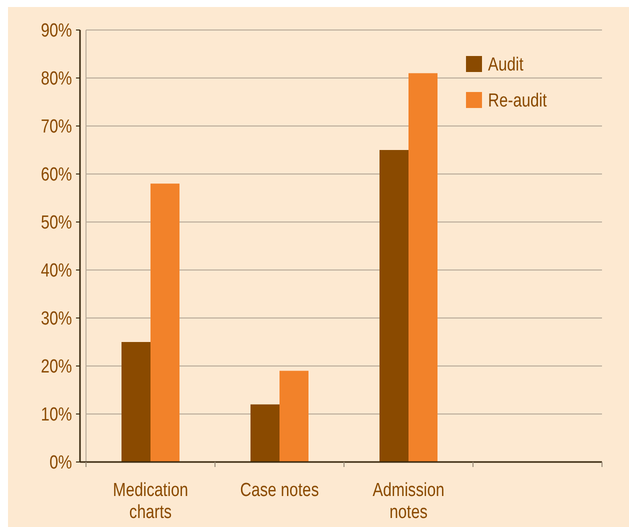 The image size is (629, 527). Describe the element at coordinates (56, 222) in the screenshot. I see `y-tick-label: 50%` at that location.